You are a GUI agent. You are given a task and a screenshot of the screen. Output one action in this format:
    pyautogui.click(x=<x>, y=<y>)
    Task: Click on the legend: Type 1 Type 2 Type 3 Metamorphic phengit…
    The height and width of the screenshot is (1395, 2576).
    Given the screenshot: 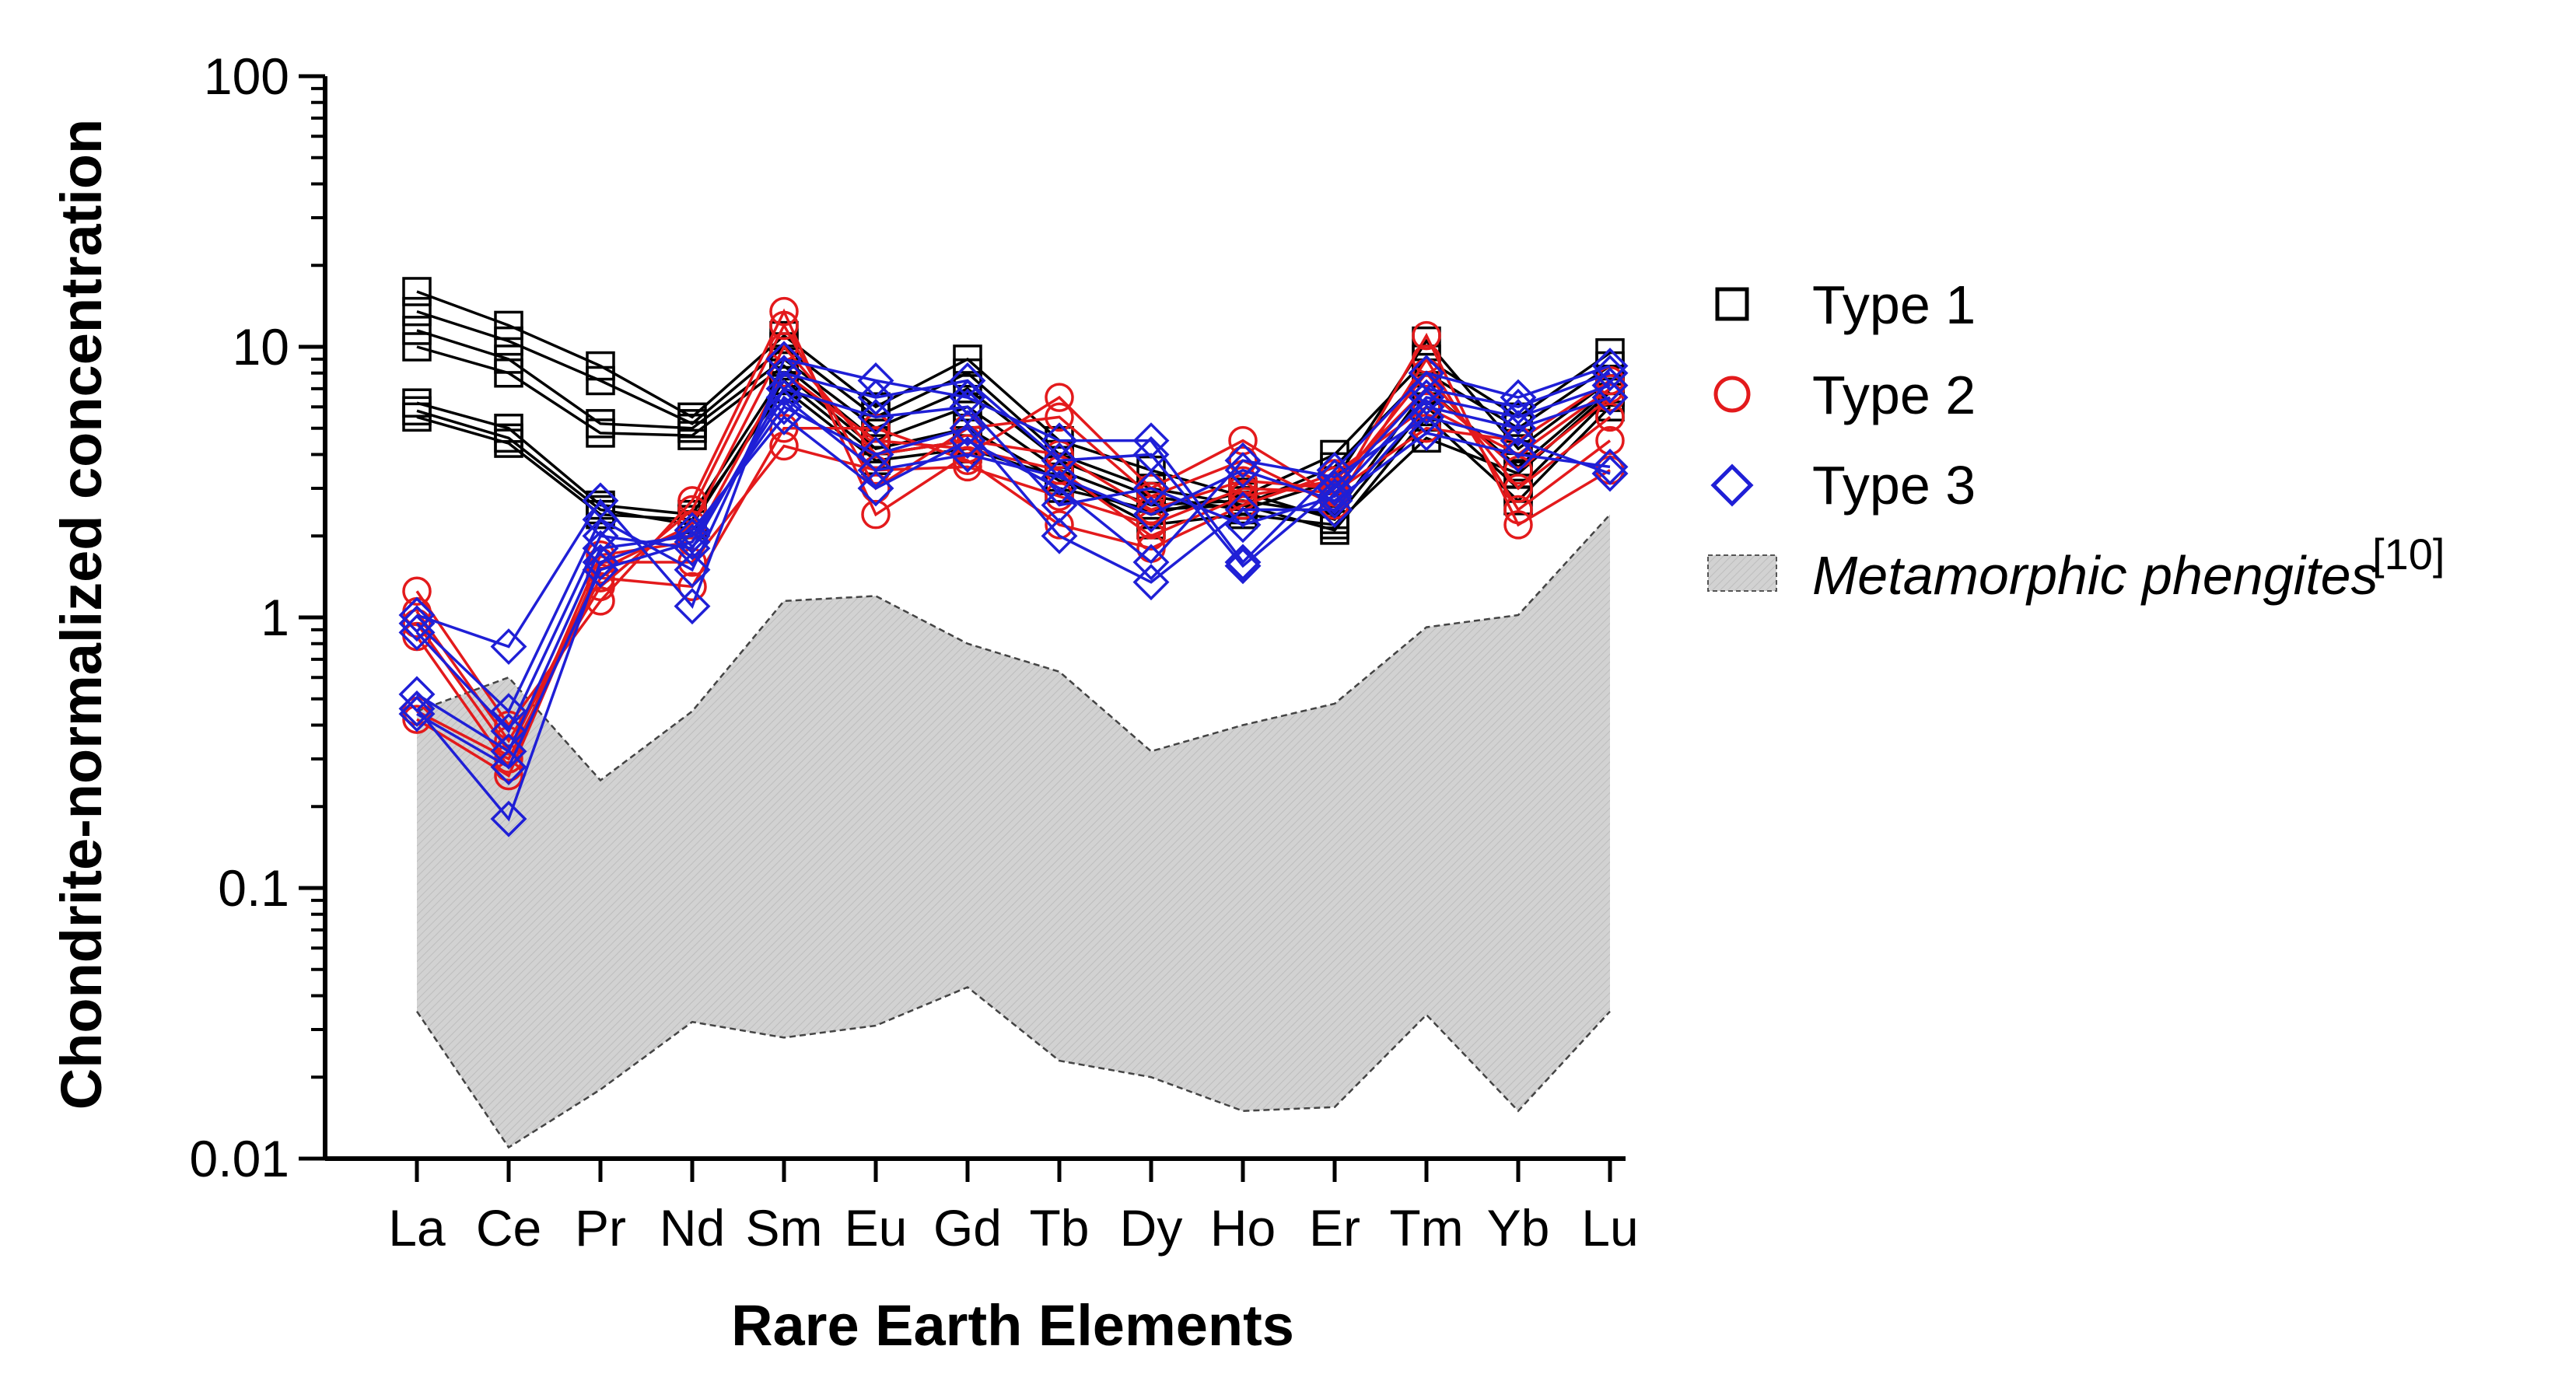 What is the action you would take?
    pyautogui.click(x=2076, y=440)
    